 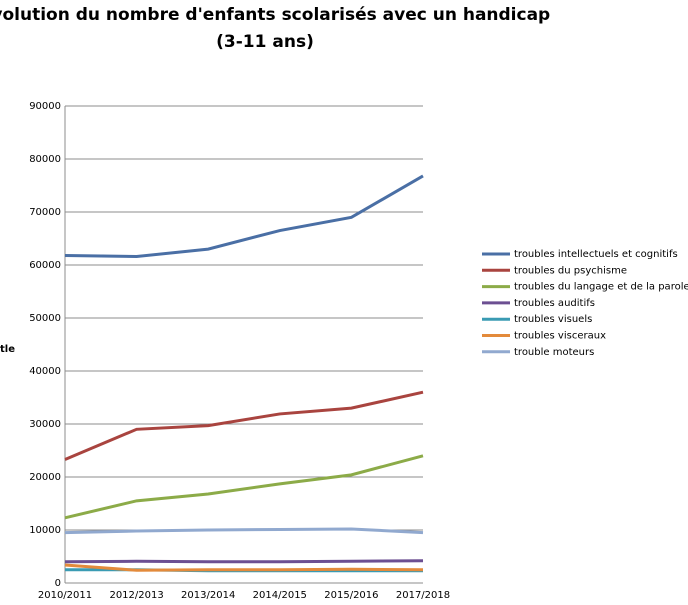 What do you see at coordinates (65, 595) in the screenshot?
I see `x-tick-label: 2010/2011` at bounding box center [65, 595].